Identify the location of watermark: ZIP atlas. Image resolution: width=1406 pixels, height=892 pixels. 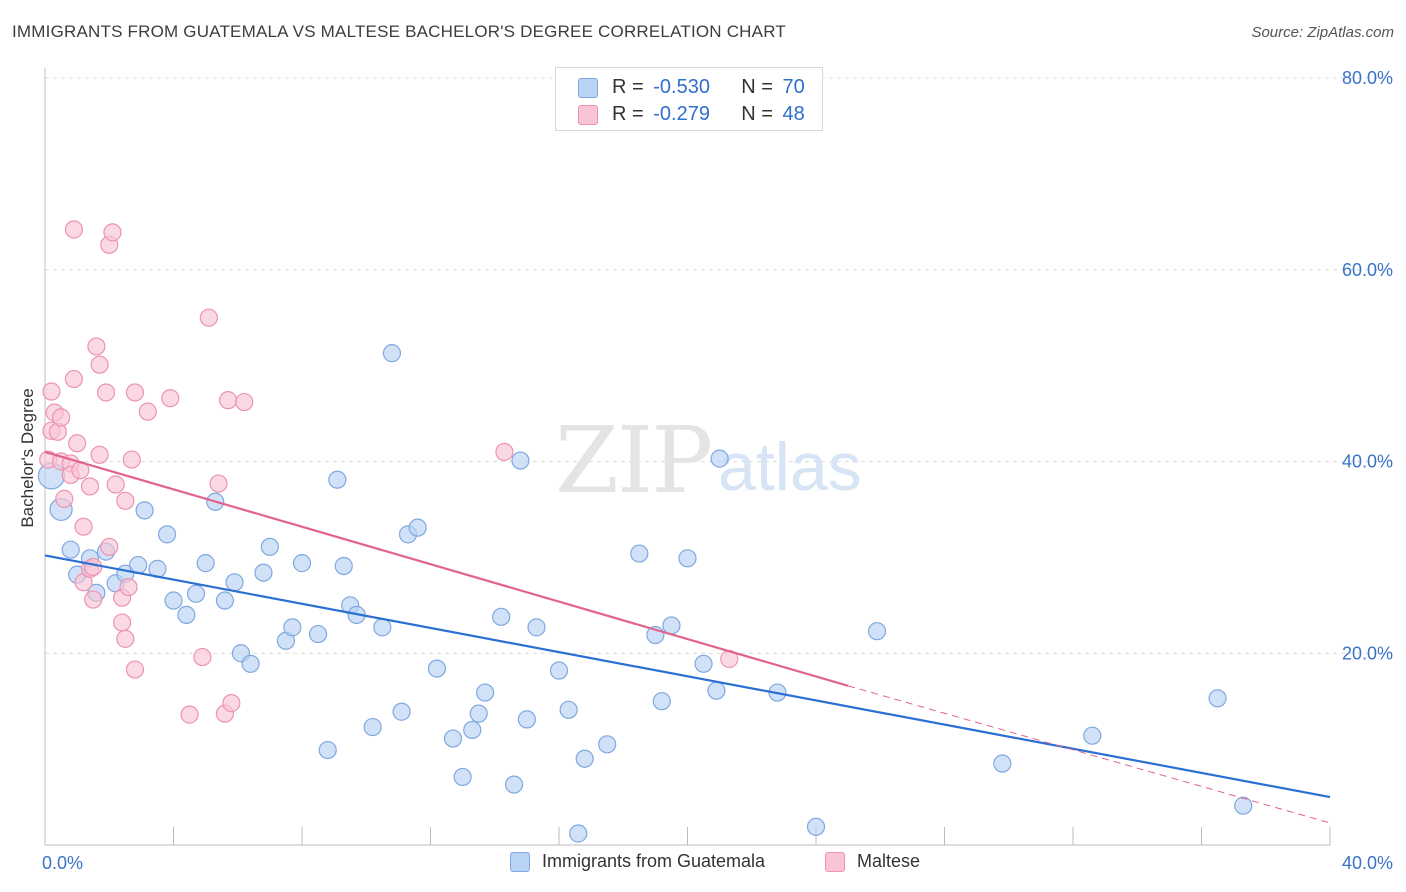
(708, 460).